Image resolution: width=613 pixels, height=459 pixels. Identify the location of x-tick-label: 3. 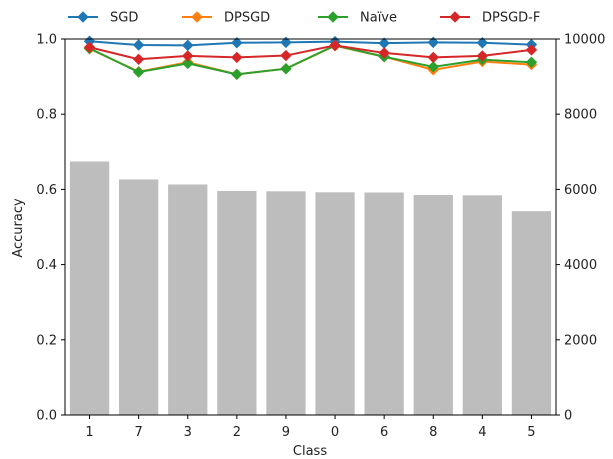
(188, 432).